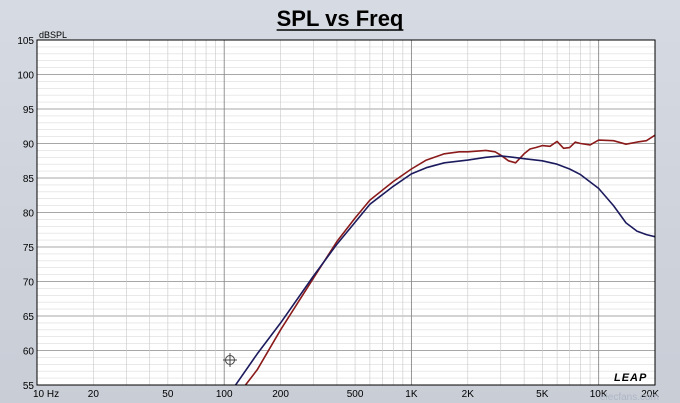 This screenshot has height=403, width=680. Describe the element at coordinates (599, 394) in the screenshot. I see `x-tick-label: 10K` at that location.